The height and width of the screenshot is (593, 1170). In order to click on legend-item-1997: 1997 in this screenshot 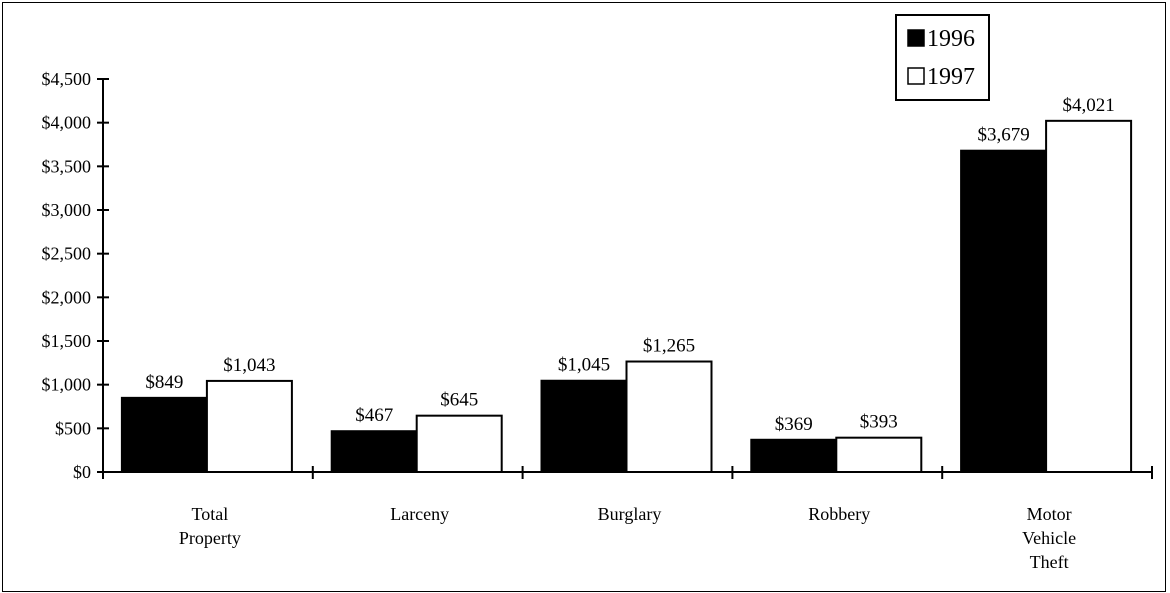, I will do `click(941, 77)`.